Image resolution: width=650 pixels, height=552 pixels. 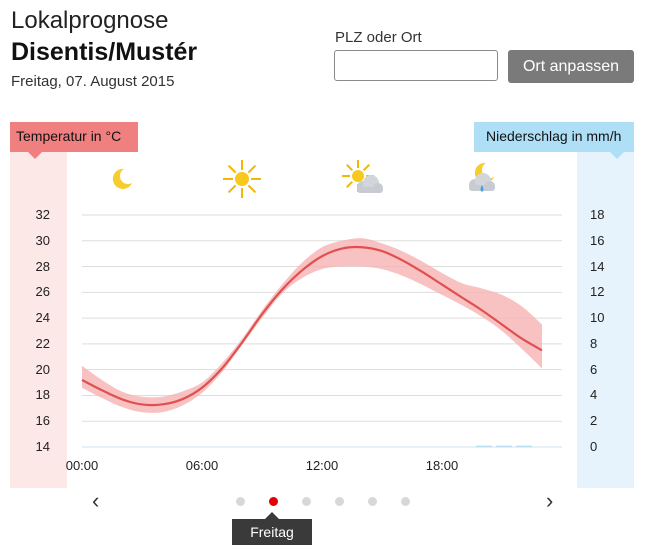 What do you see at coordinates (594, 369) in the screenshot?
I see `precipitation-tick-label: 6` at bounding box center [594, 369].